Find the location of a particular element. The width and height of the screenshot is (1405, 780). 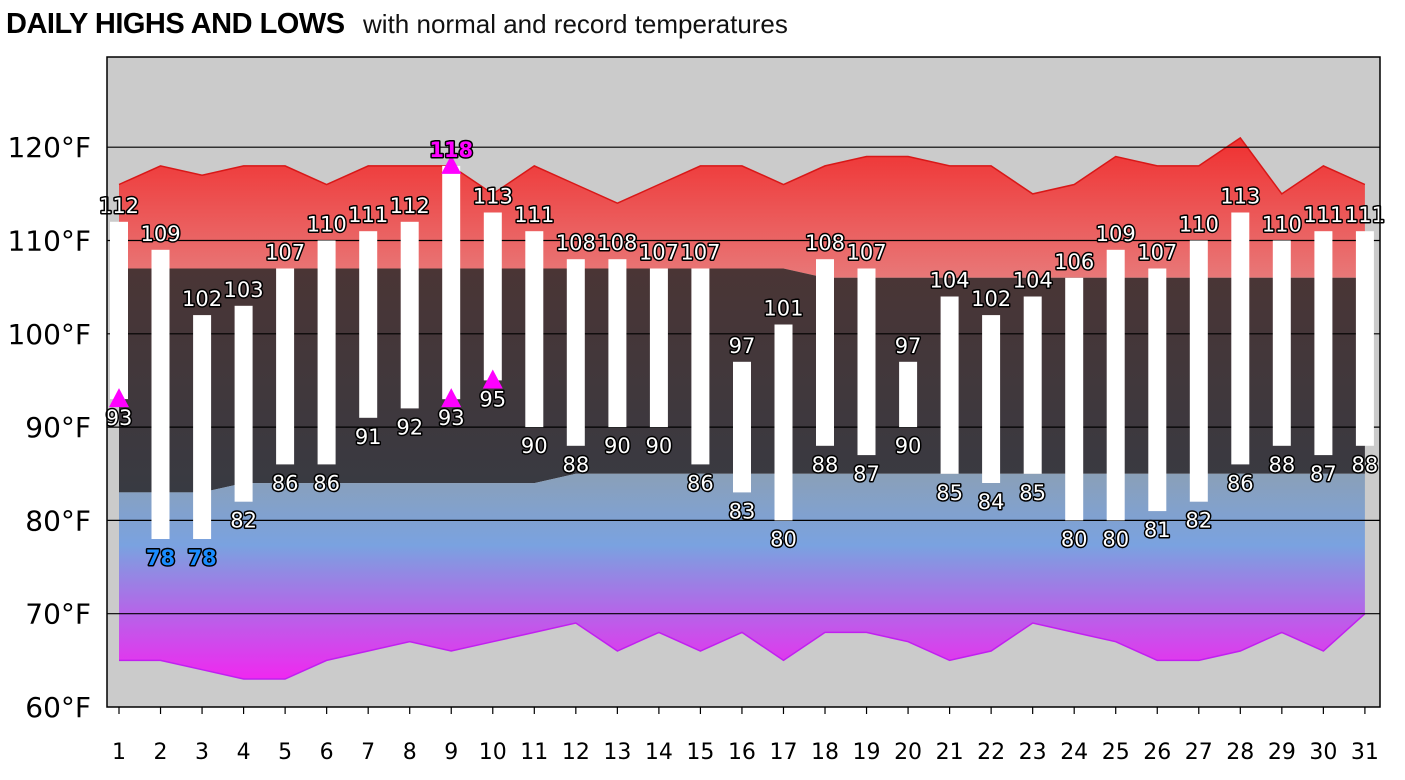

low-label: 78 is located at coordinates (160, 558).